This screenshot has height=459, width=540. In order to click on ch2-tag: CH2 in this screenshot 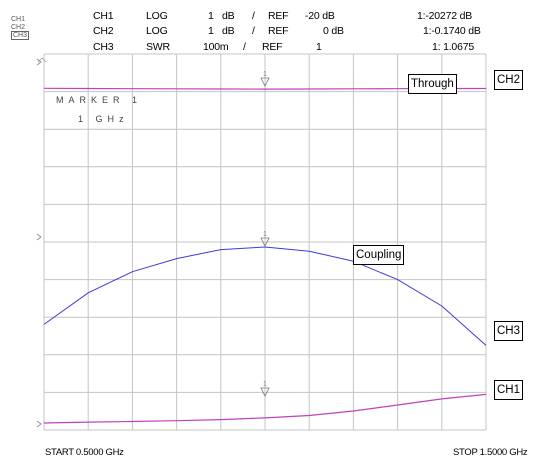, I will do `click(508, 80)`.